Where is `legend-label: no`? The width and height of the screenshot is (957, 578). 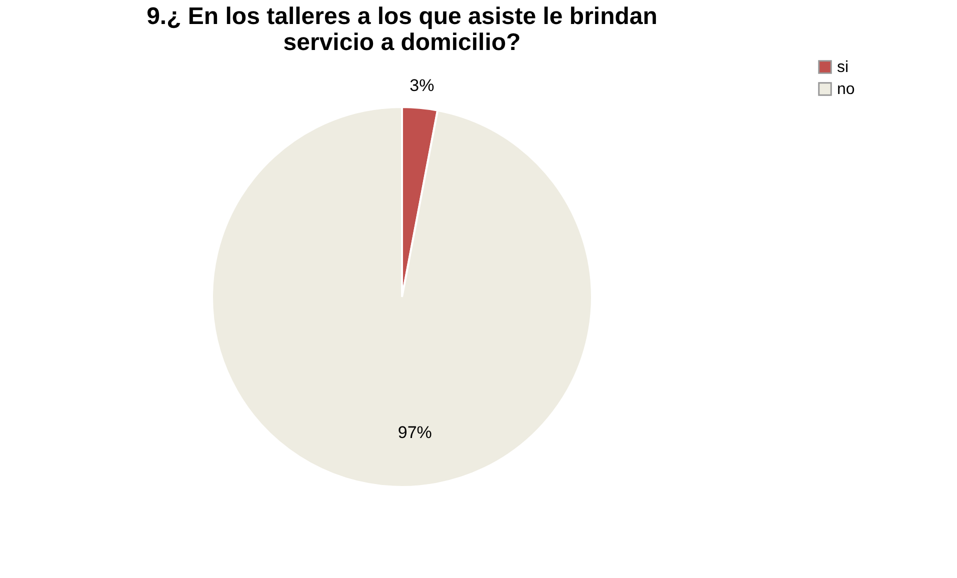
legend-label: no is located at coordinates (846, 89).